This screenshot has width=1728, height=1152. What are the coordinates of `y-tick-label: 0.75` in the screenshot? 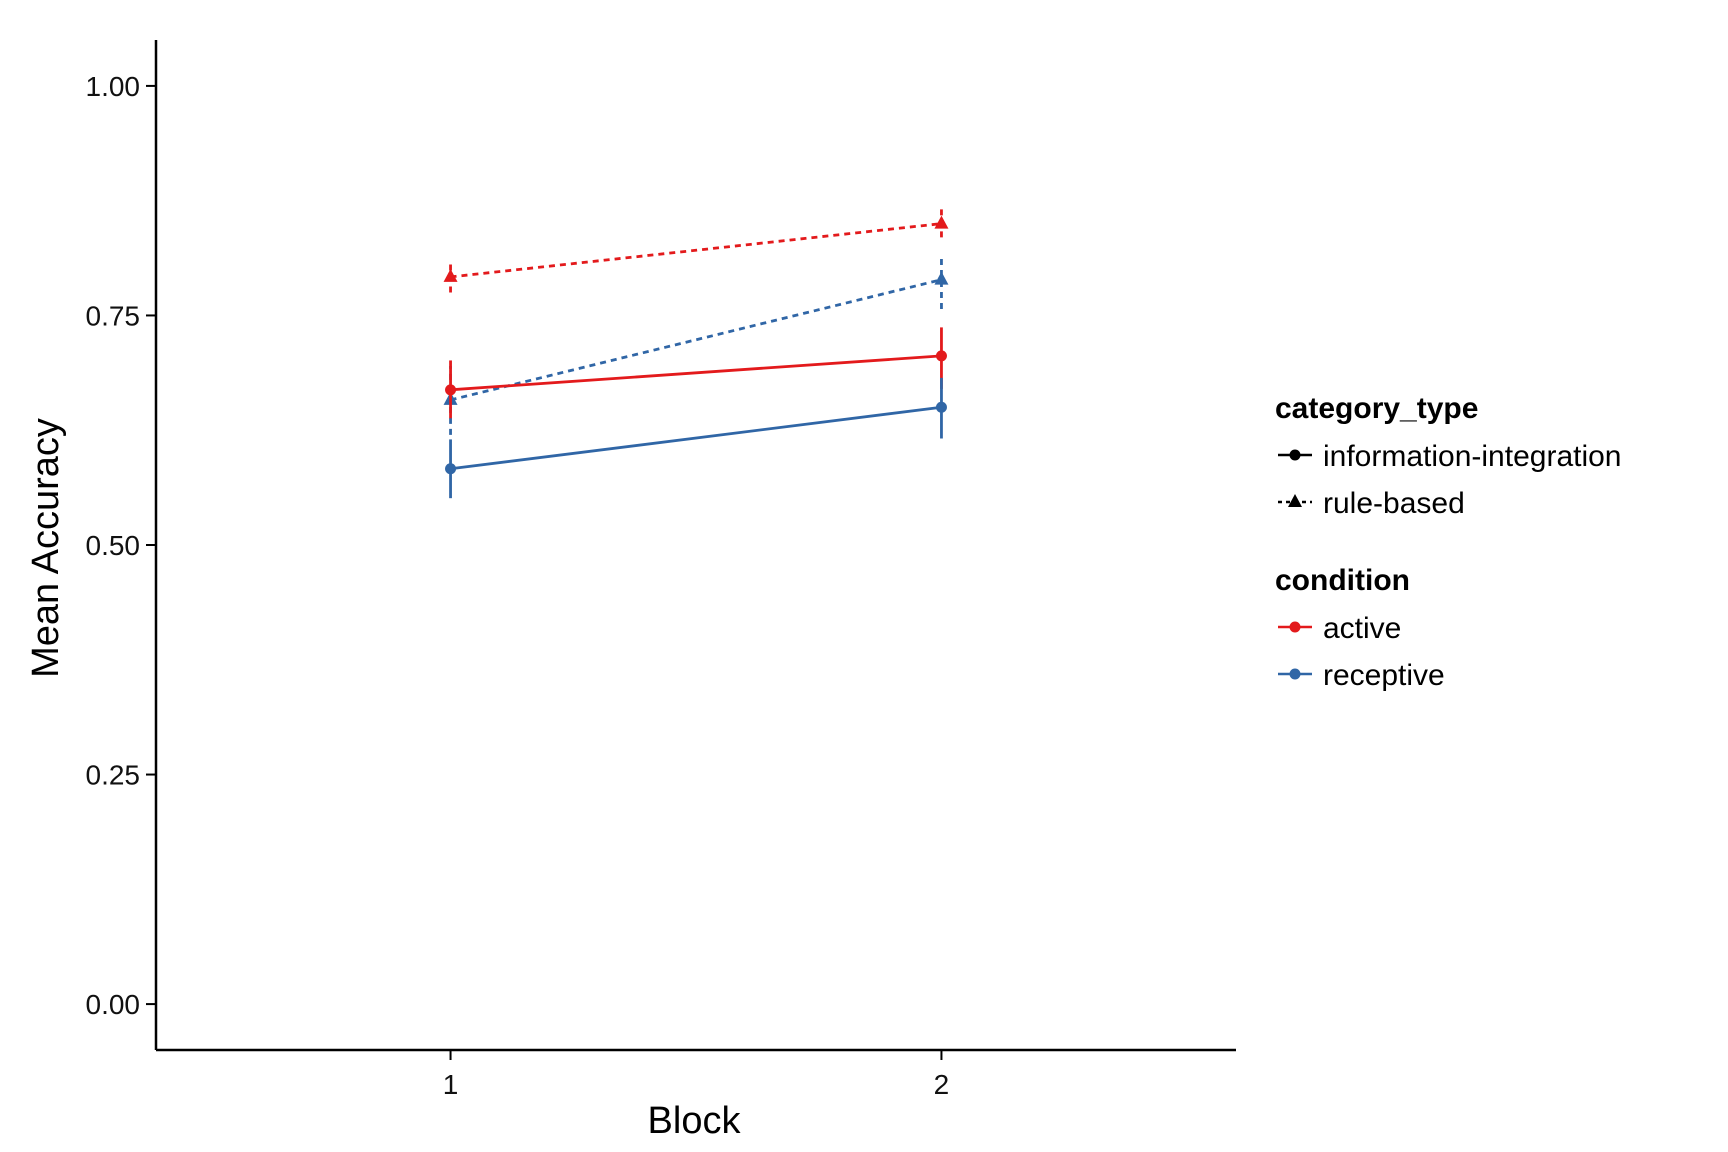 It's located at (113, 315).